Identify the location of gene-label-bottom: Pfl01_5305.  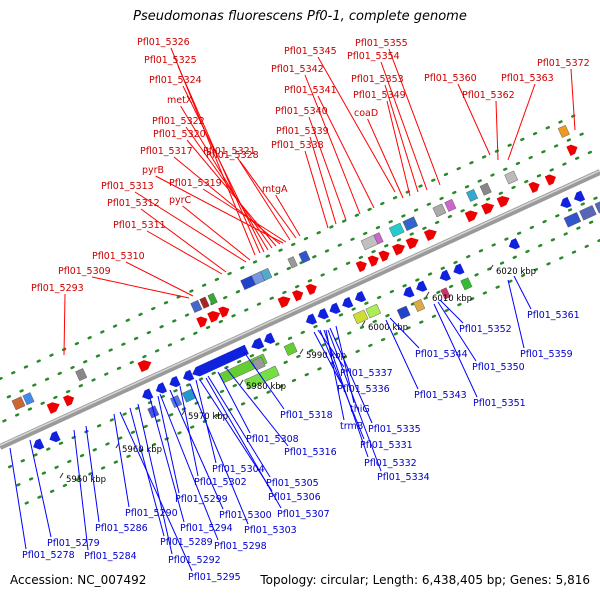
(292, 483).